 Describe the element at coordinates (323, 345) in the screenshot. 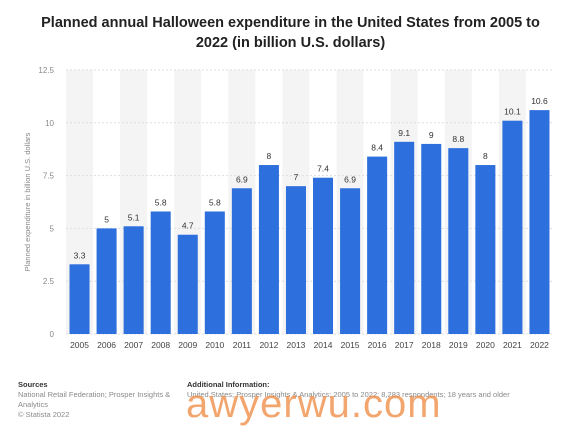

I see `x-tick-label: 2014` at that location.